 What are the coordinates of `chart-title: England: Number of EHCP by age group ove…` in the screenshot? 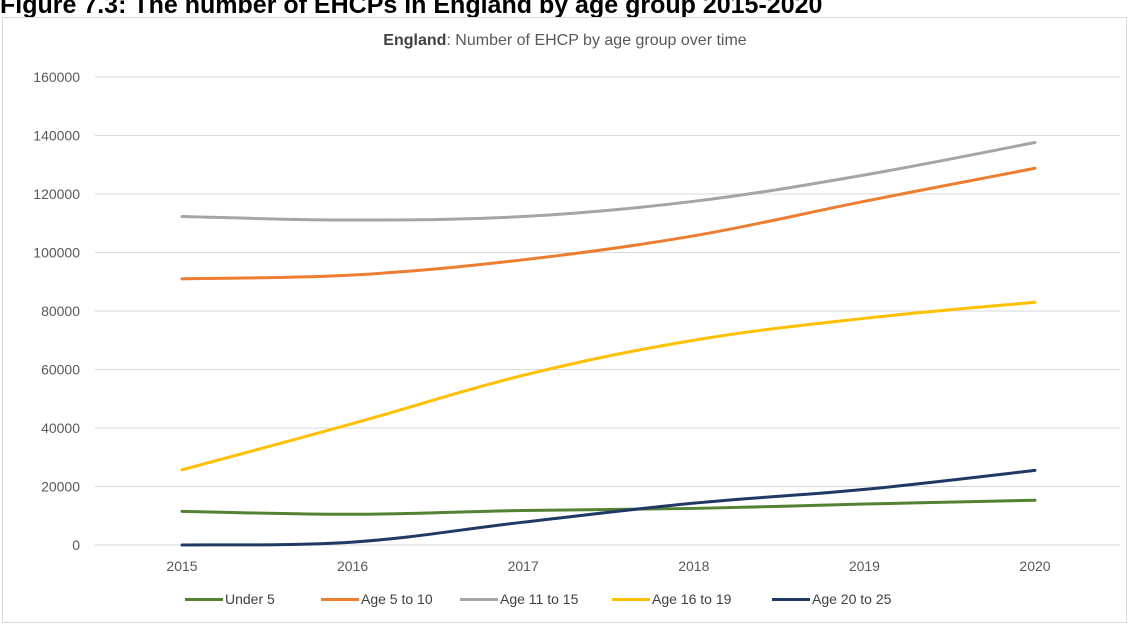 It's located at (565, 41).